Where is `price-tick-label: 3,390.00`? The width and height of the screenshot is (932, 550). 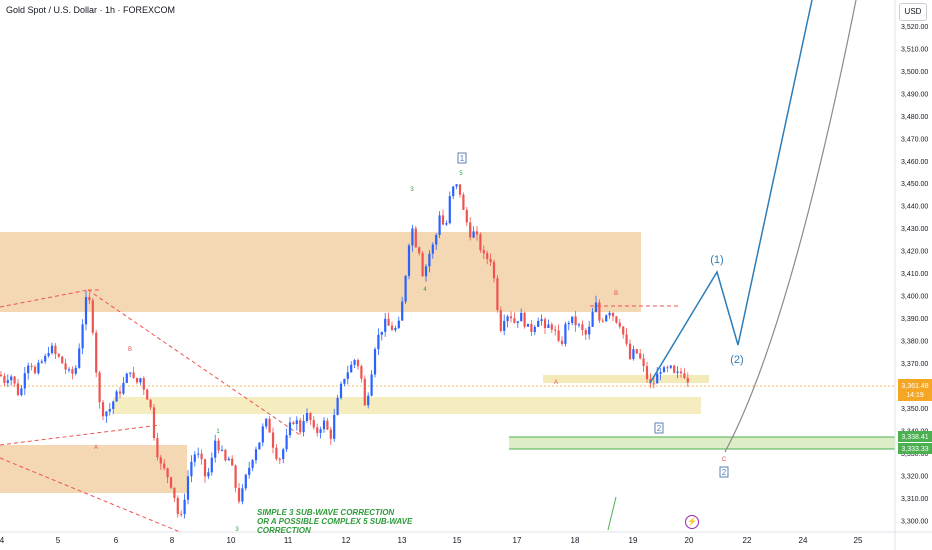
price-tick-label: 3,390.00 is located at coordinates (914, 319).